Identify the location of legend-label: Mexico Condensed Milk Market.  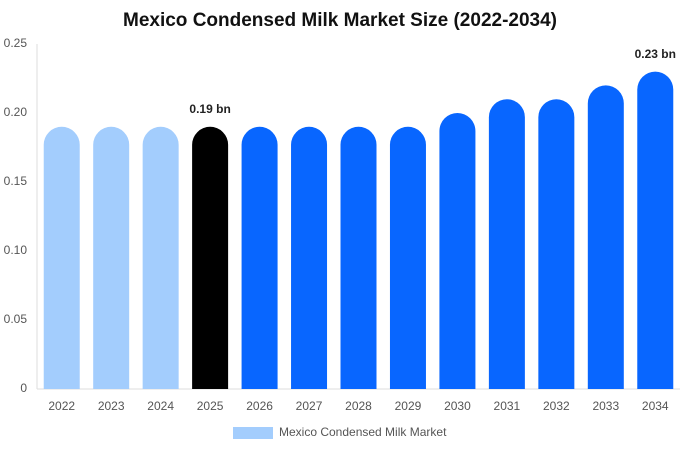
(363, 432).